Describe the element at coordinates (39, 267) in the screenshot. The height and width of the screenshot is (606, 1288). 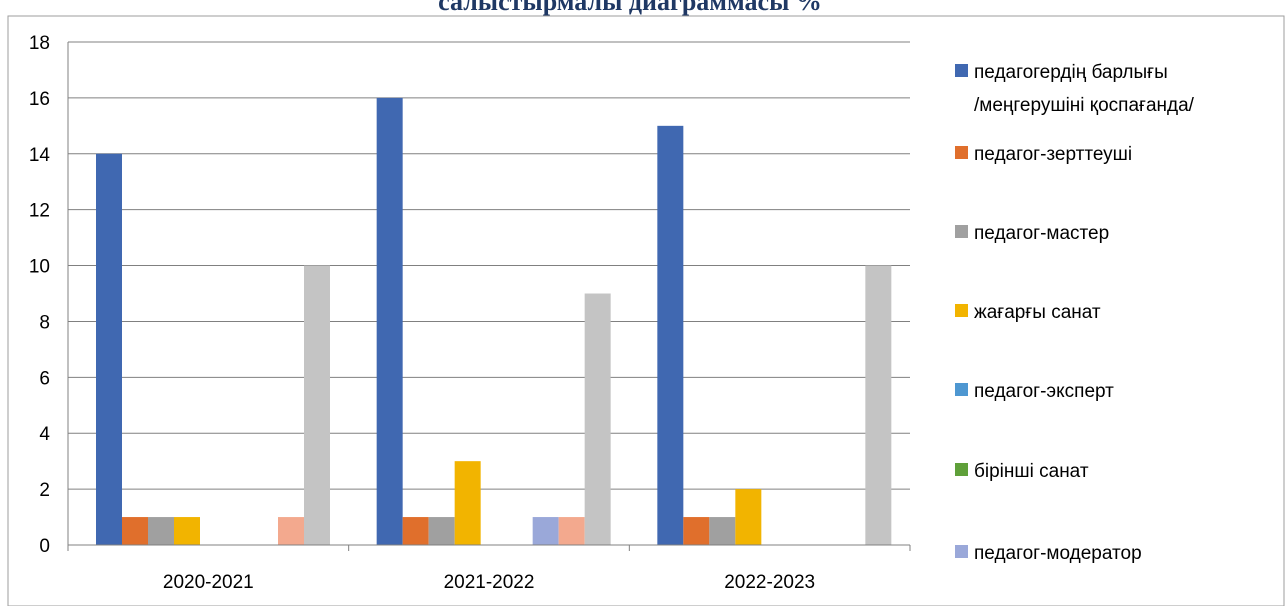
I see `y-tick-label: 10` at that location.